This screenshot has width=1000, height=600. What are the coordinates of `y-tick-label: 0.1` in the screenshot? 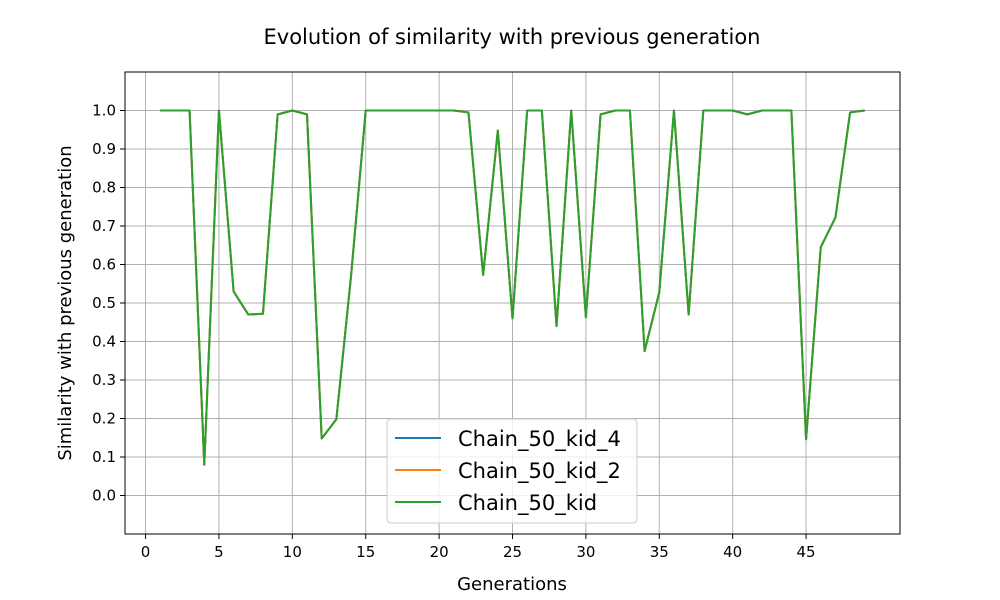 It's located at (104, 457).